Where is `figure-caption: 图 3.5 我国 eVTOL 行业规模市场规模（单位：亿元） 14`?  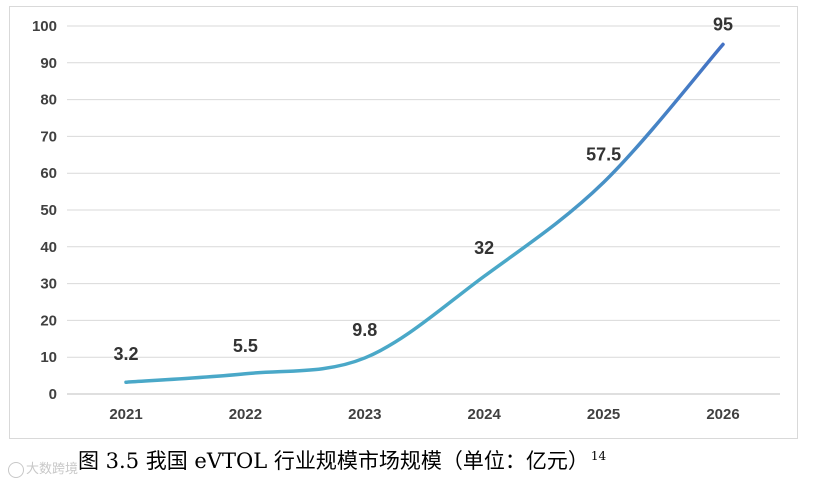 figure-caption: 图 3.5 我国 eVTOL 行业规模市场规模（单位：亿元） 14 is located at coordinates (428, 460).